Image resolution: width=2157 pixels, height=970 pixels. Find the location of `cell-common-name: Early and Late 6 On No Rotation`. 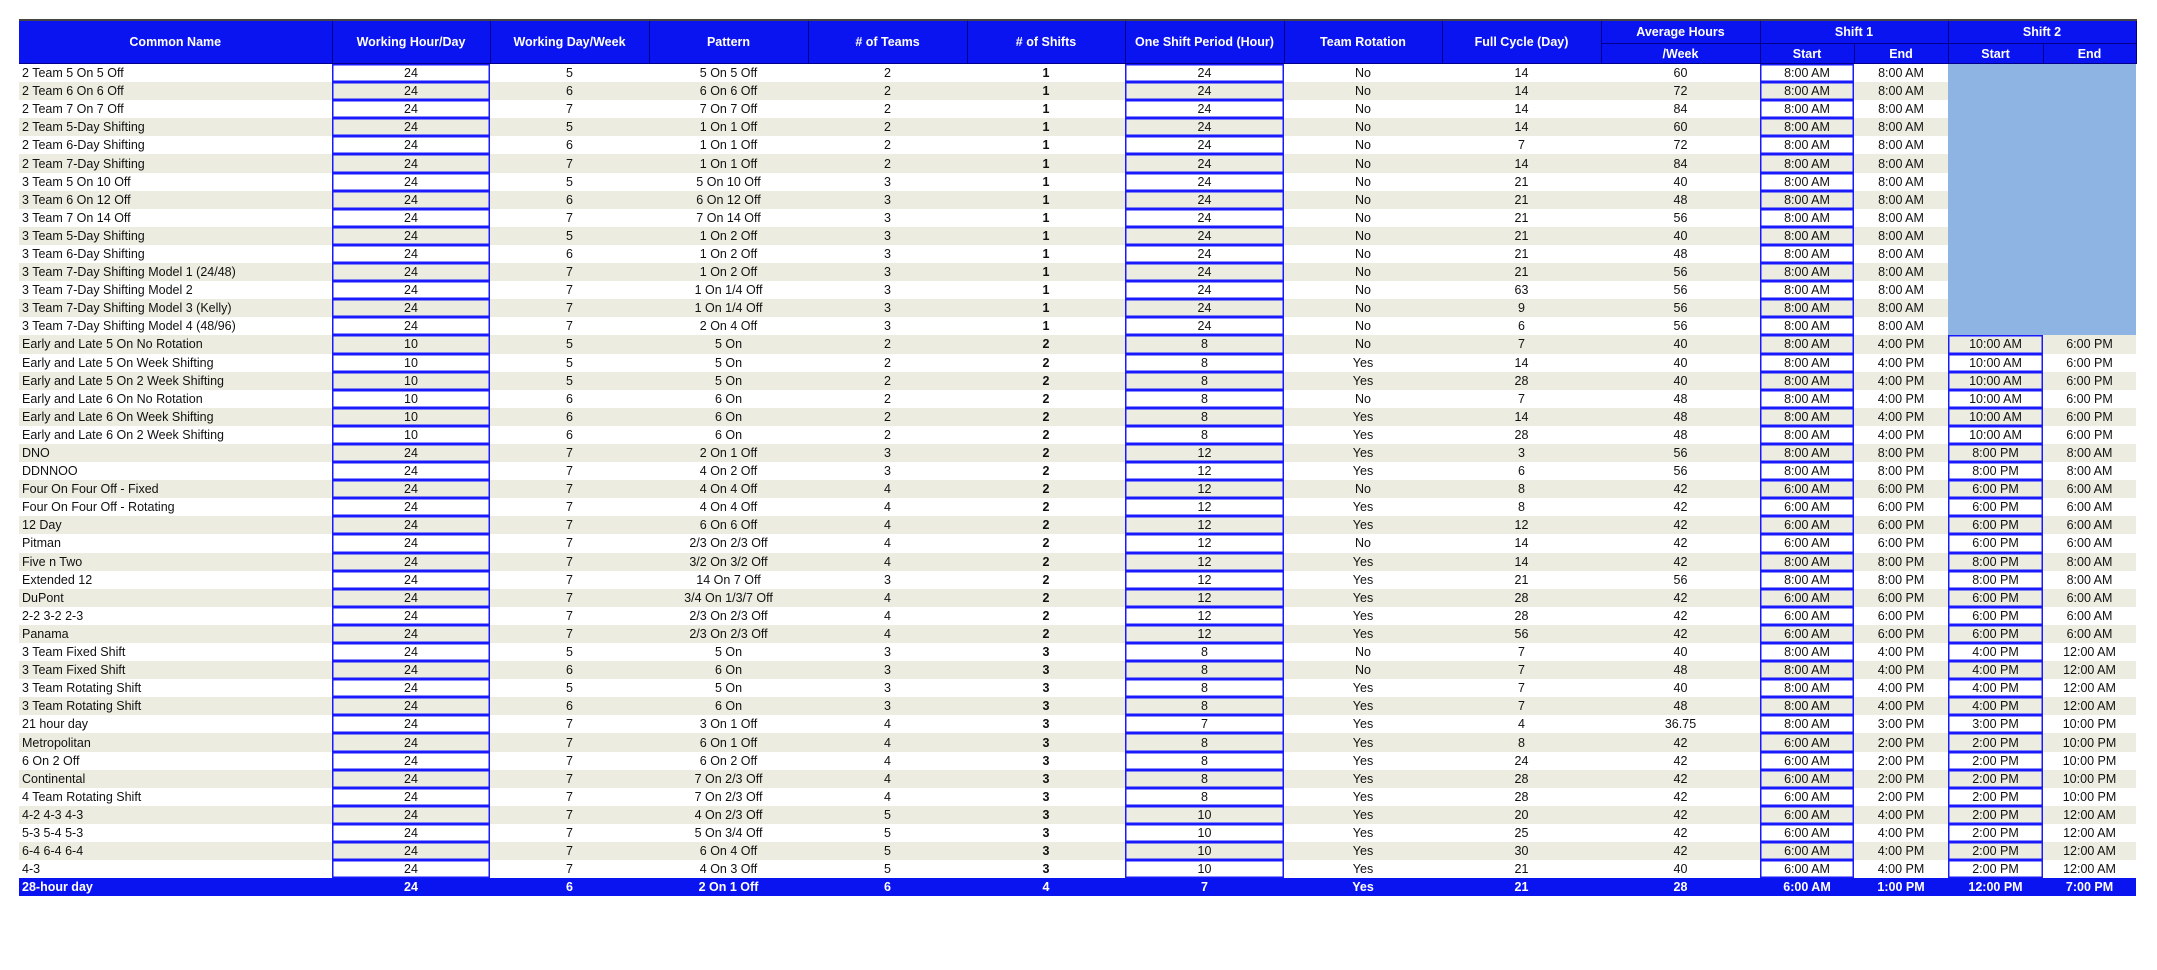

cell-common-name: Early and Late 6 On No Rotation is located at coordinates (112, 398).